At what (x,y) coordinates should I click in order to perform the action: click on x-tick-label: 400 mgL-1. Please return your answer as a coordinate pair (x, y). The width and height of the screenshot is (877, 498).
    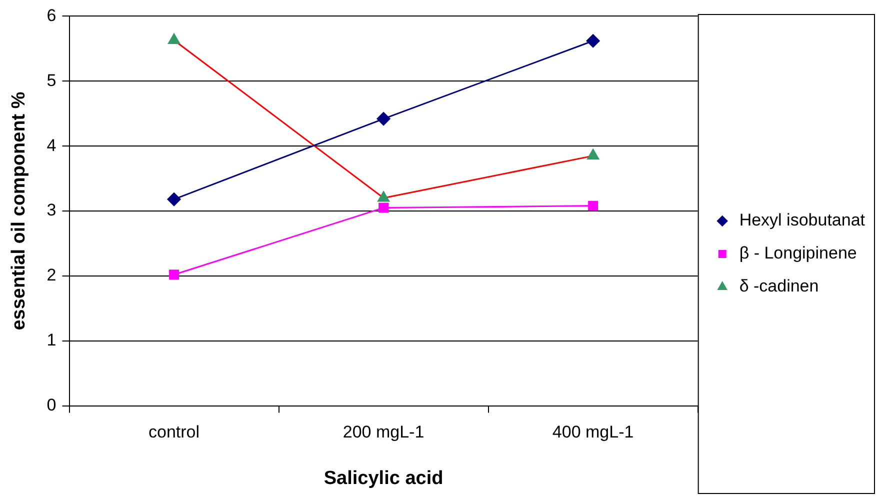
    Looking at the image, I should click on (593, 432).